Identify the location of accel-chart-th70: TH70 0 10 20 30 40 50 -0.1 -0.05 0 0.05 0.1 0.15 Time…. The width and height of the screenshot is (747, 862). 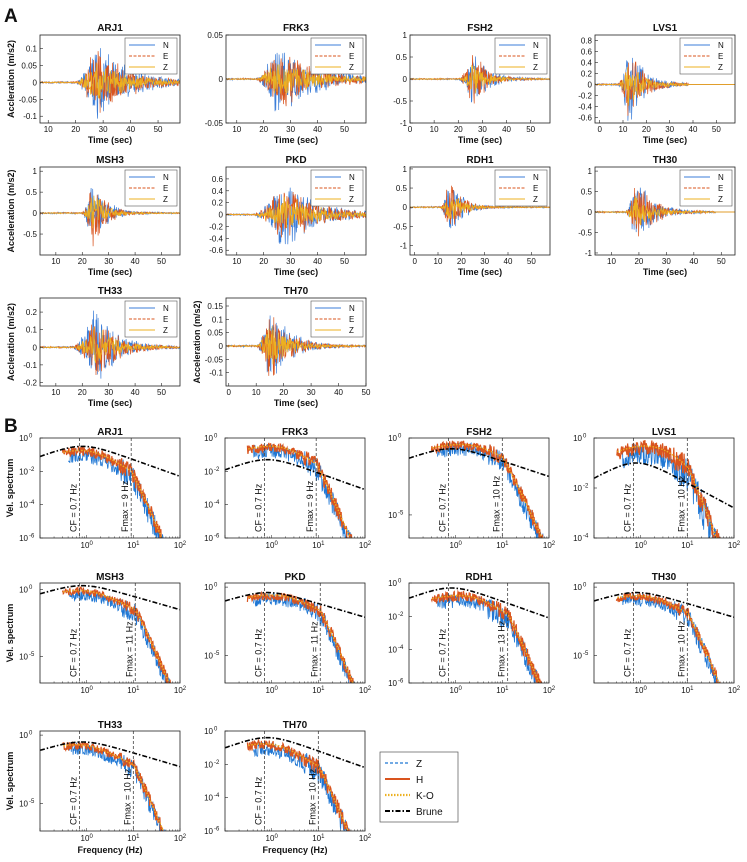
(281, 347).